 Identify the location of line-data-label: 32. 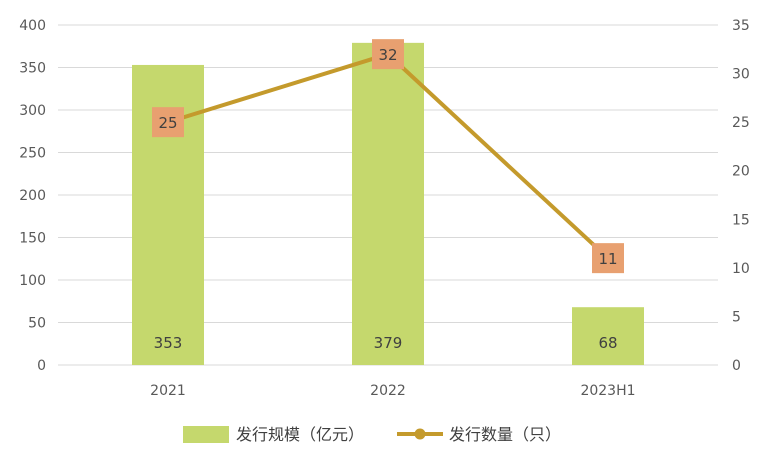
(387, 55).